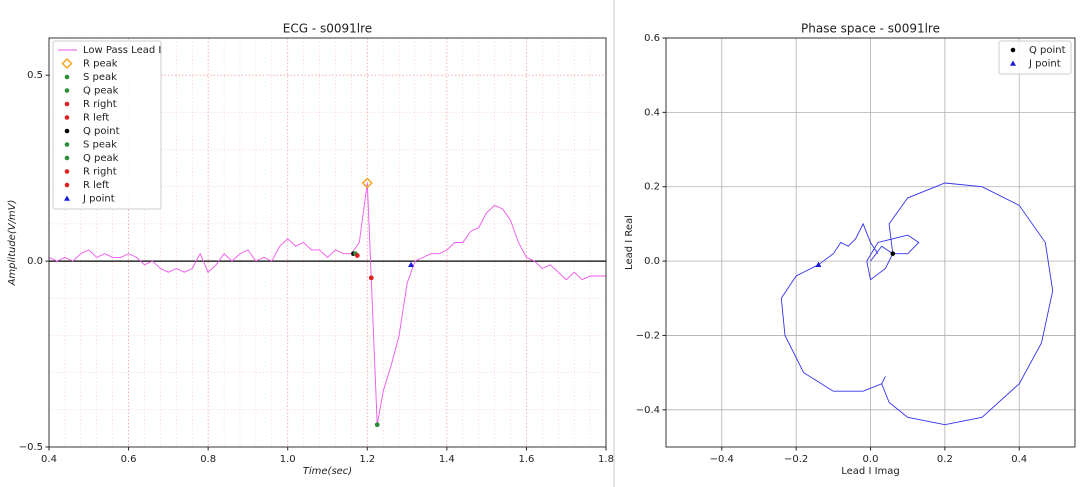 The image size is (1080, 487). Describe the element at coordinates (871, 459) in the screenshot. I see `x-tick-label: 0.0` at that location.